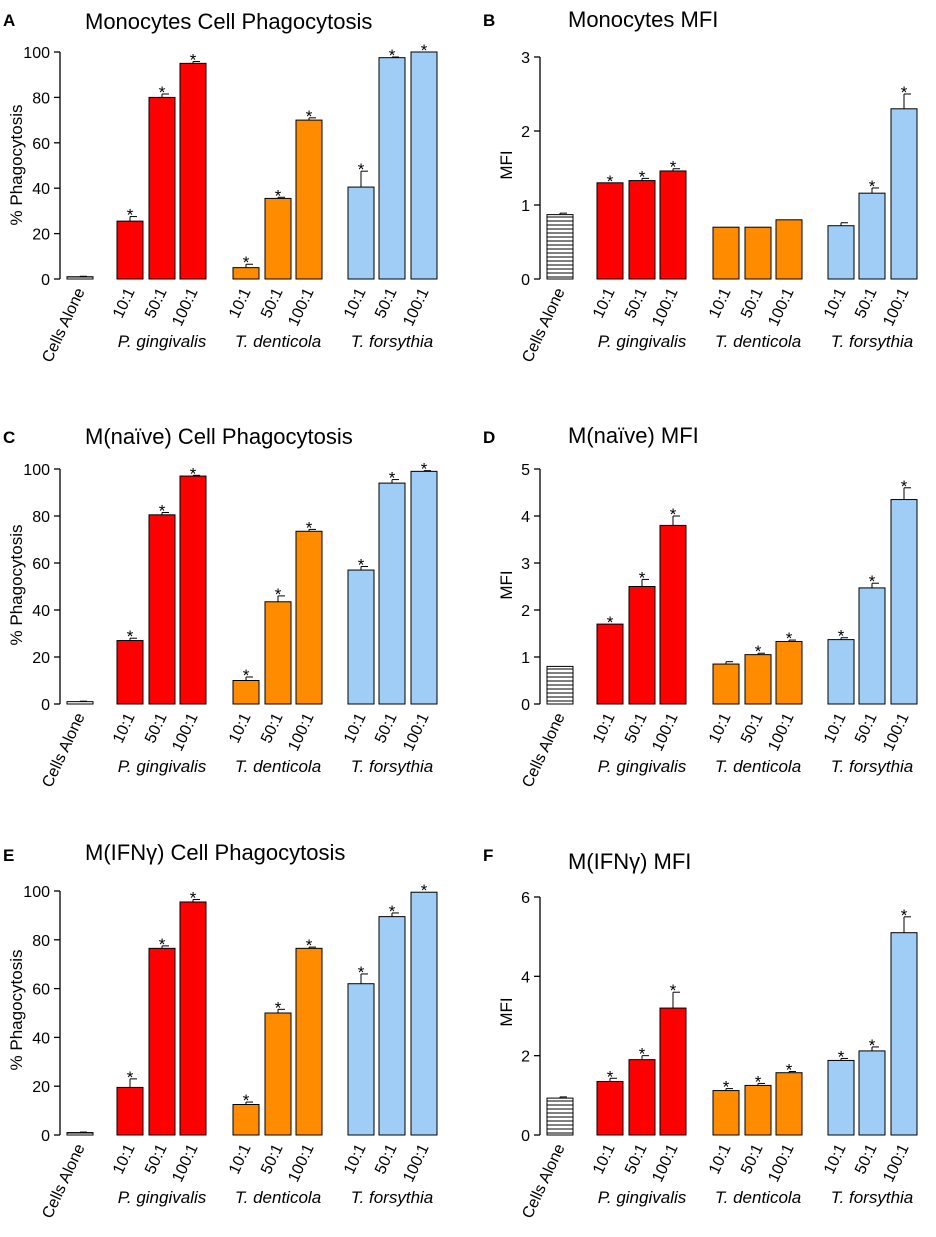  I want to click on group-label-t-denticola-a: T. denticola, so click(278, 341).